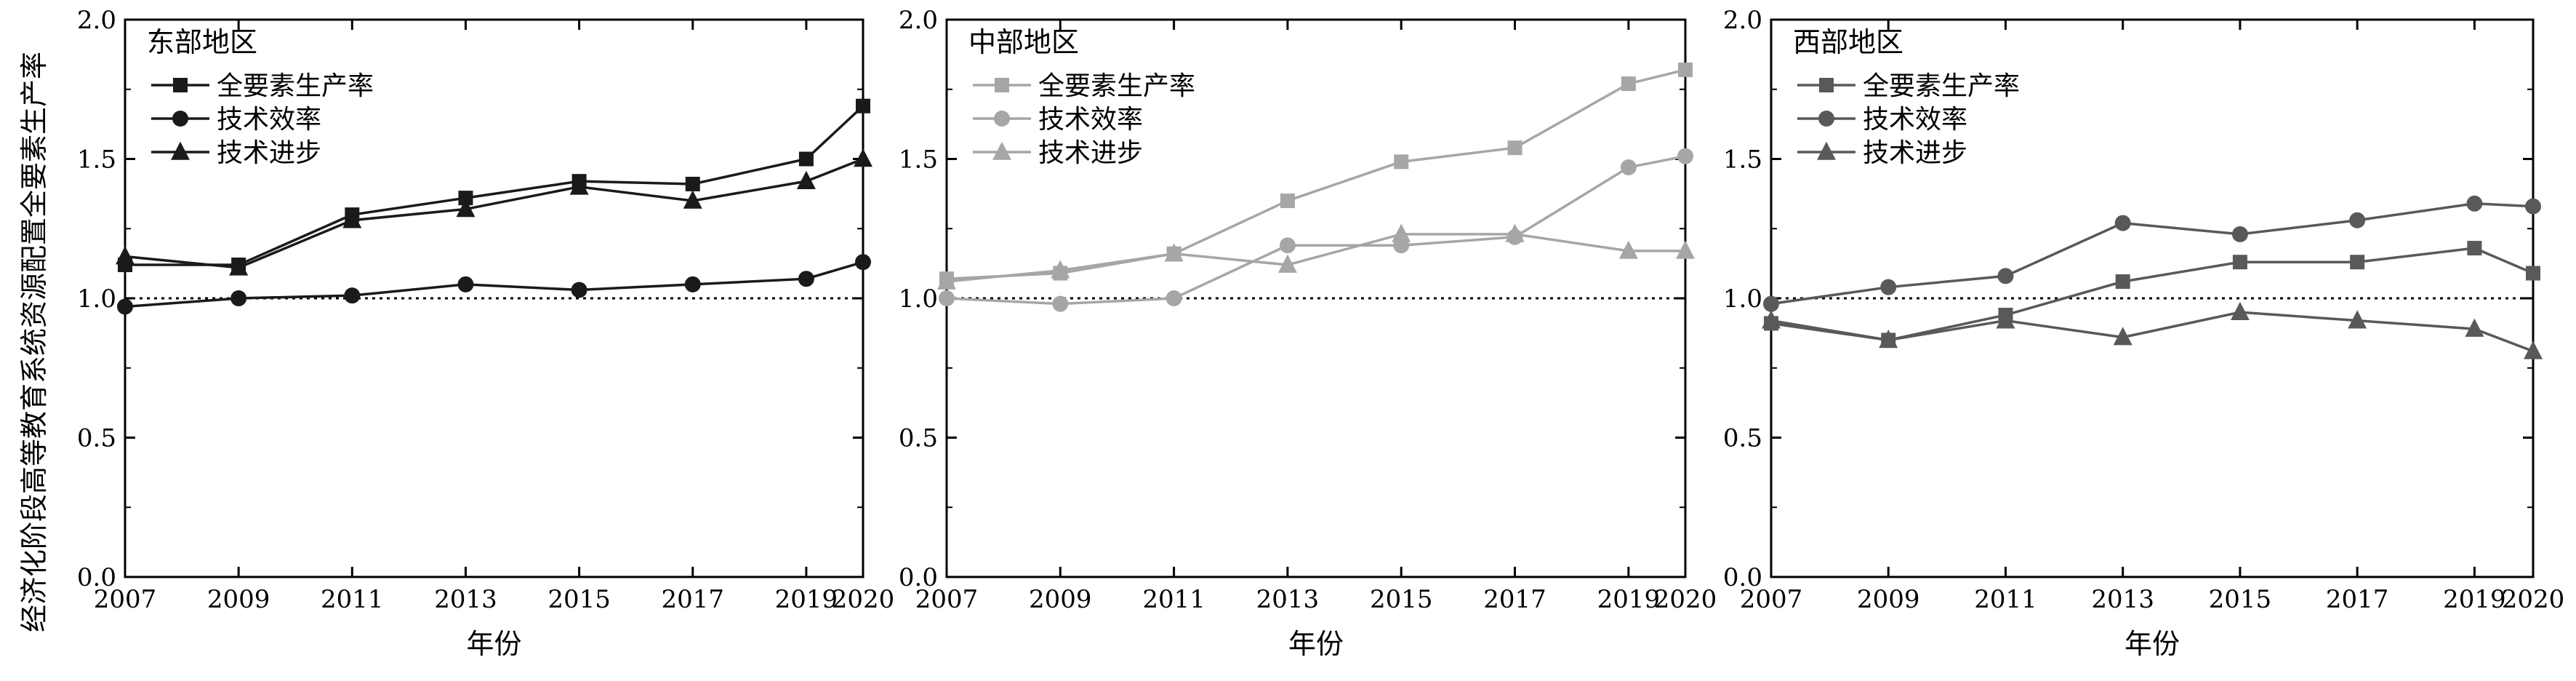  Describe the element at coordinates (352, 599) in the screenshot. I see `x-tick-label: 2011` at that location.